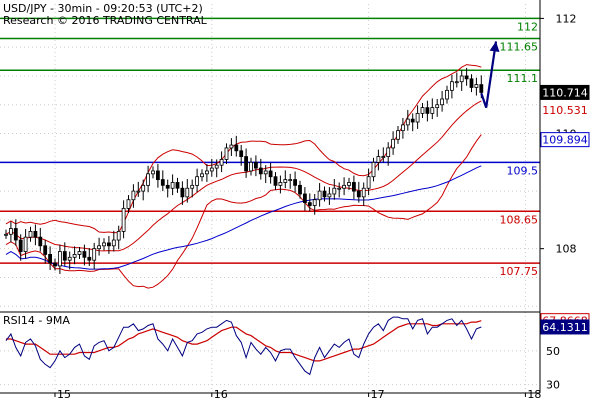 This screenshot has height=400, width=590. What do you see at coordinates (566, 249) in the screenshot?
I see `price-tick-label: 108` at bounding box center [566, 249].